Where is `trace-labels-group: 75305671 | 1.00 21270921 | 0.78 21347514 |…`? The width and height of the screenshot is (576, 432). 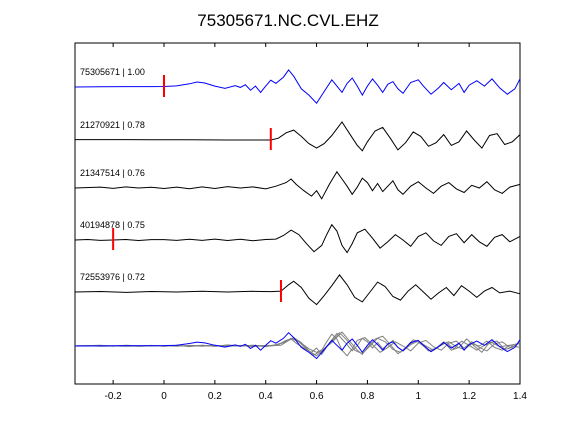 trace-labels-group: 75305671 | 1.00 21270921 | 0.78 21347514 |… is located at coordinates (112, 174).